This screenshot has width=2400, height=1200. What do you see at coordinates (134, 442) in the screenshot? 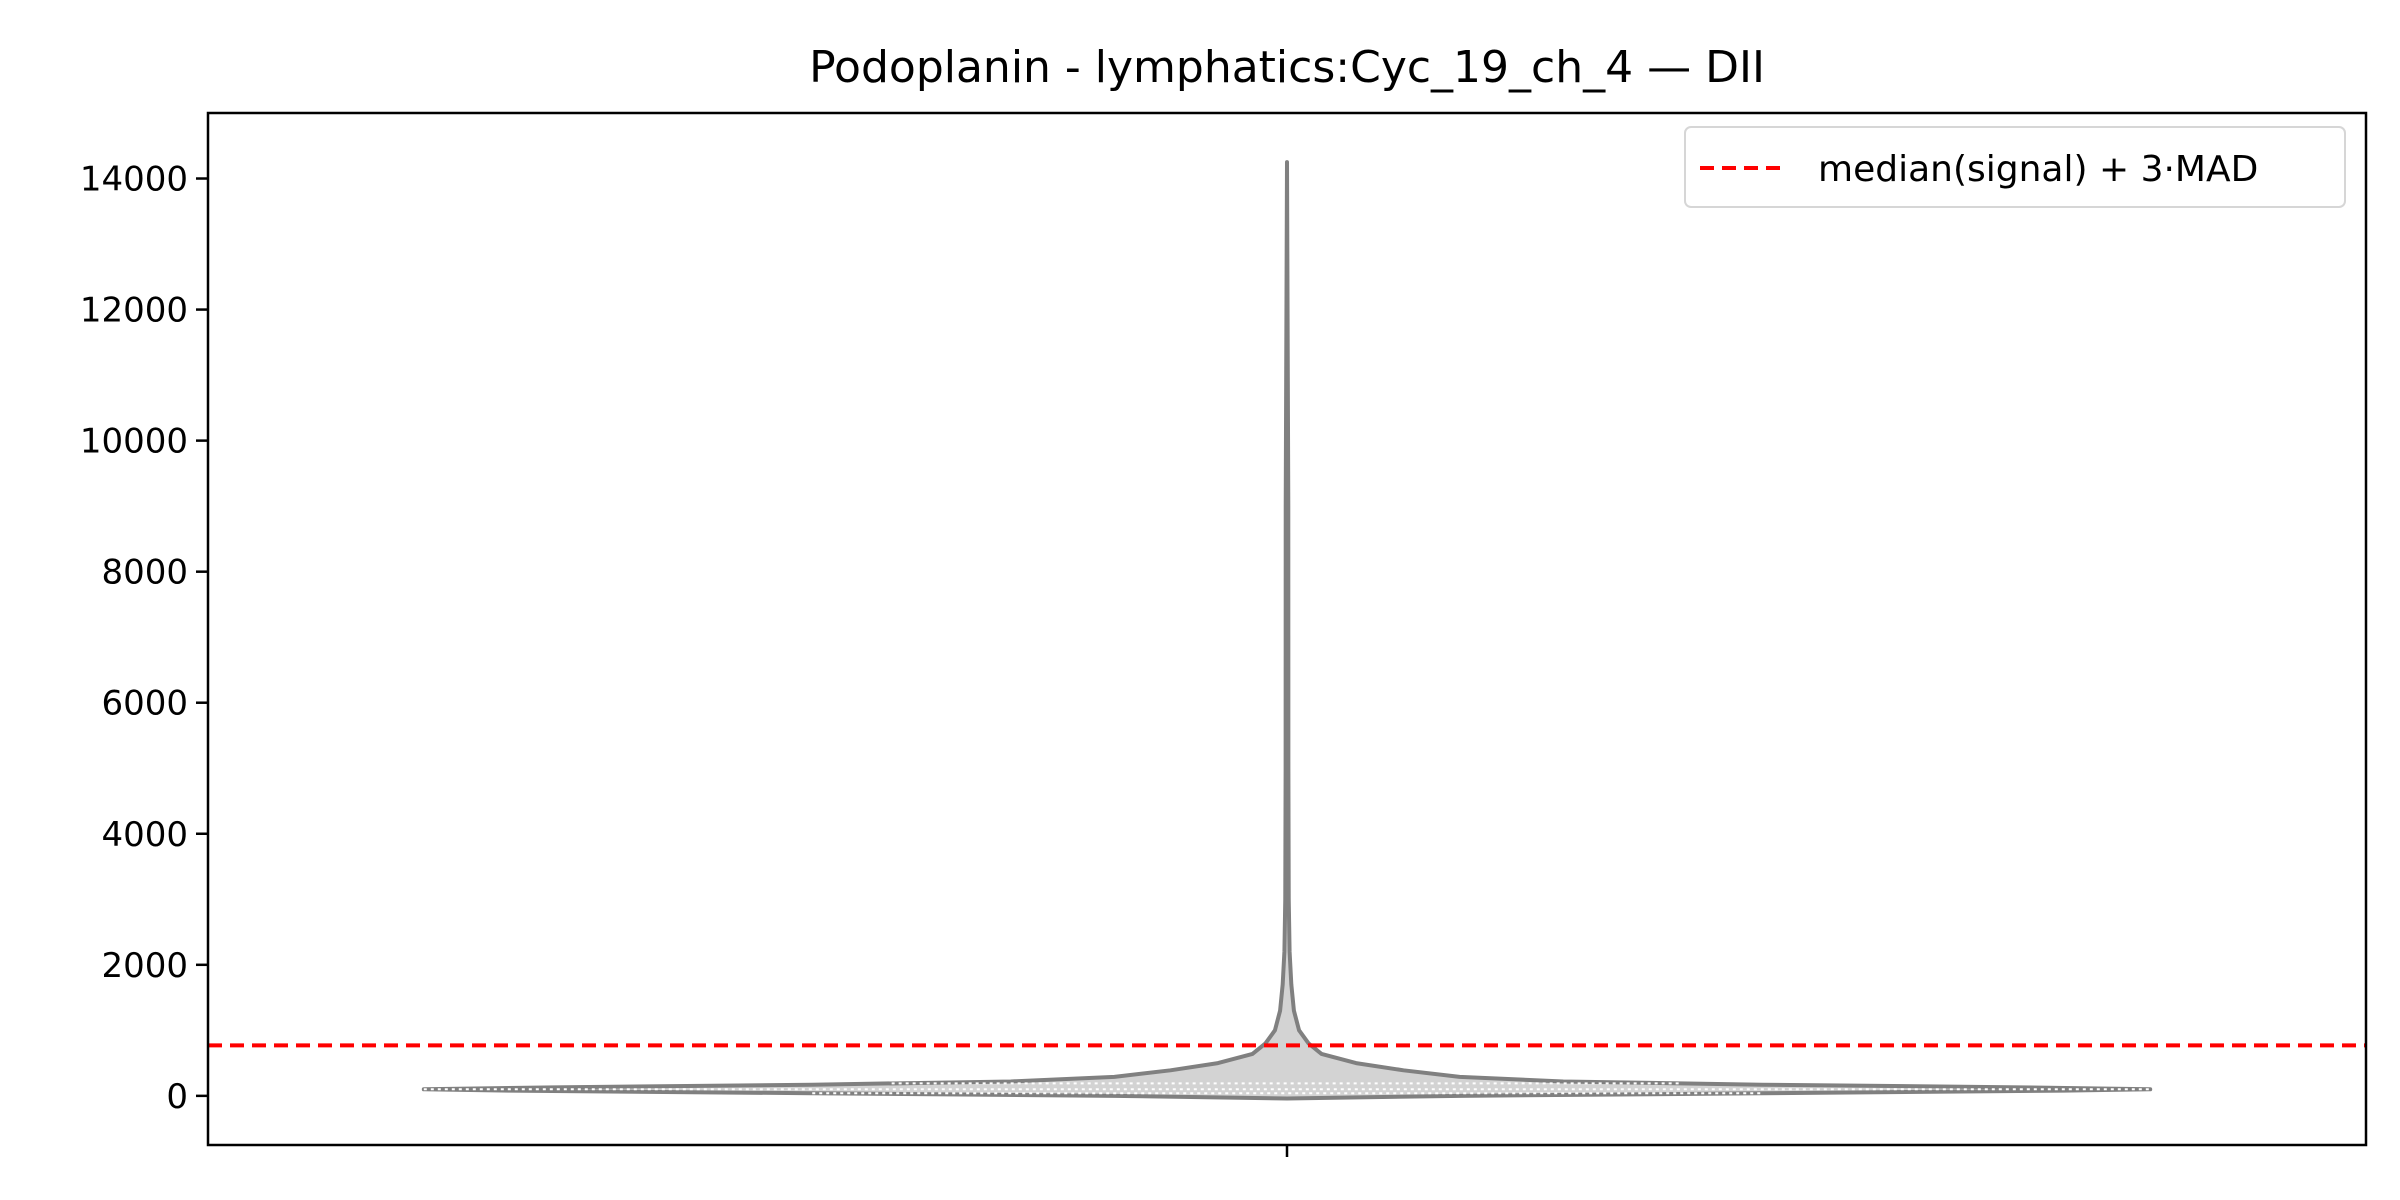
I see `y-tick-label-5: 10000` at bounding box center [134, 442].